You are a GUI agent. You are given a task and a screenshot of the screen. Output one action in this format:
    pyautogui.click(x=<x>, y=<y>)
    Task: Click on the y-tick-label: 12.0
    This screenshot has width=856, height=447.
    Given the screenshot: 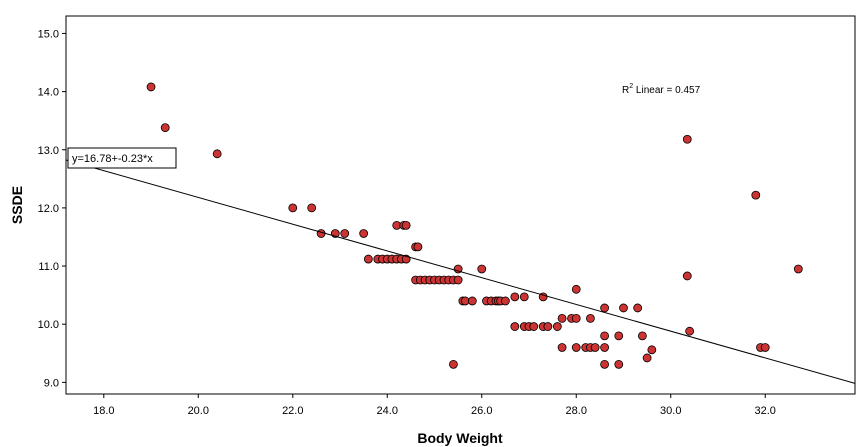 What is the action you would take?
    pyautogui.click(x=48, y=209)
    